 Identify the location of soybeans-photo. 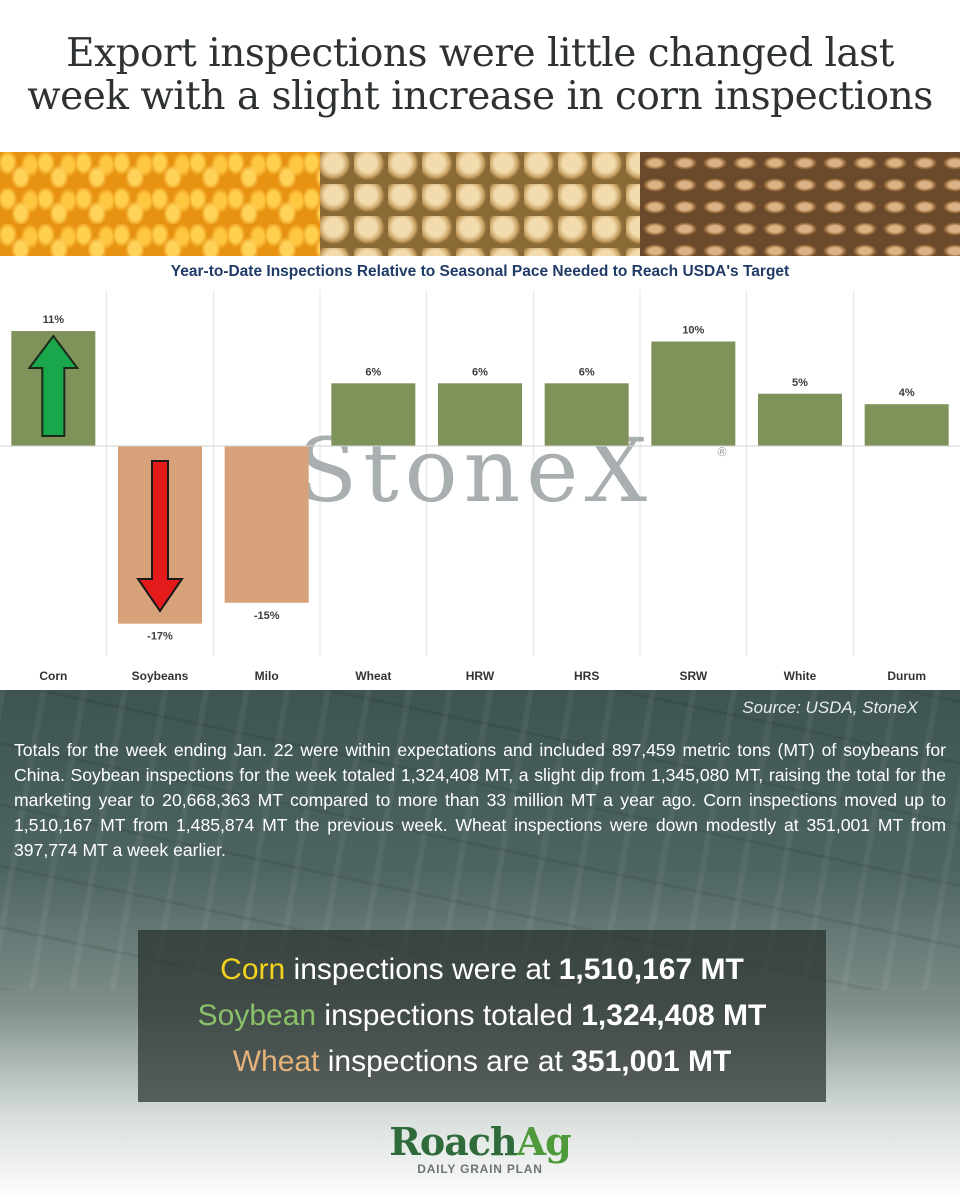
(480, 204).